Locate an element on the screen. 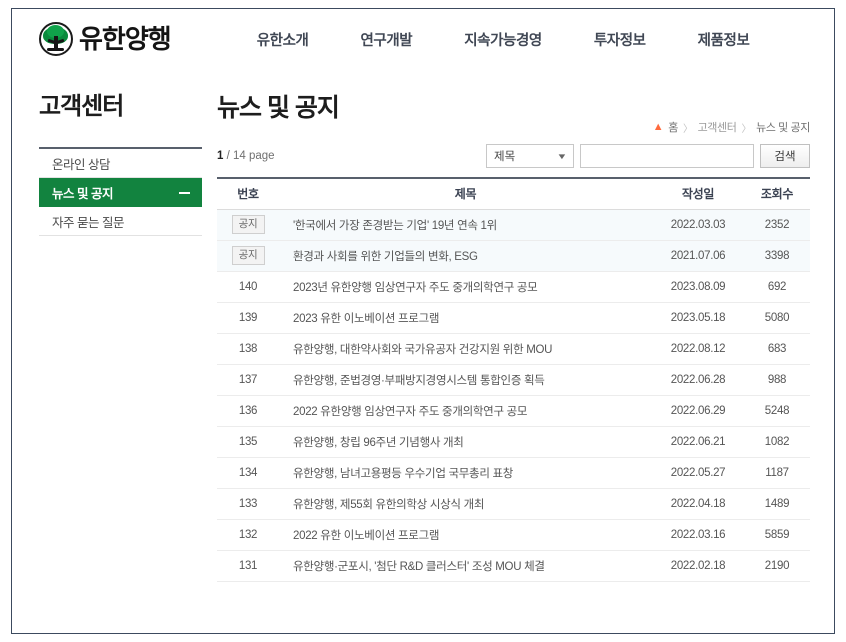 This screenshot has width=846, height=642. breadcrumb-current: 뉴스 및 공지 is located at coordinates (783, 128).